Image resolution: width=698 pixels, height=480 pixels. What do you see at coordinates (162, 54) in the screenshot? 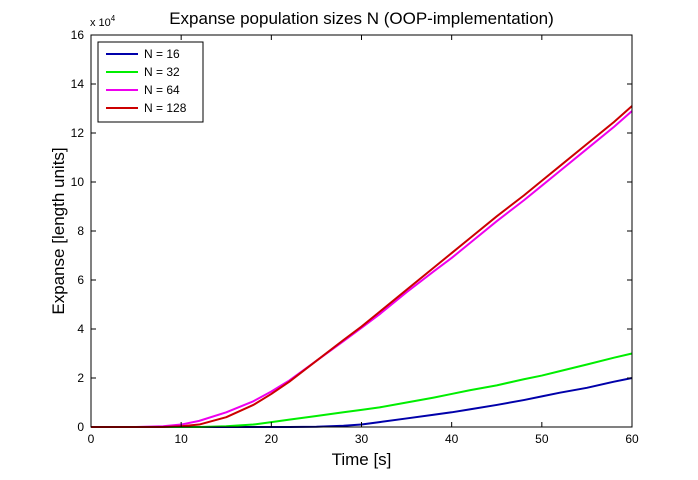
I see `legend-label: N = 16` at bounding box center [162, 54].